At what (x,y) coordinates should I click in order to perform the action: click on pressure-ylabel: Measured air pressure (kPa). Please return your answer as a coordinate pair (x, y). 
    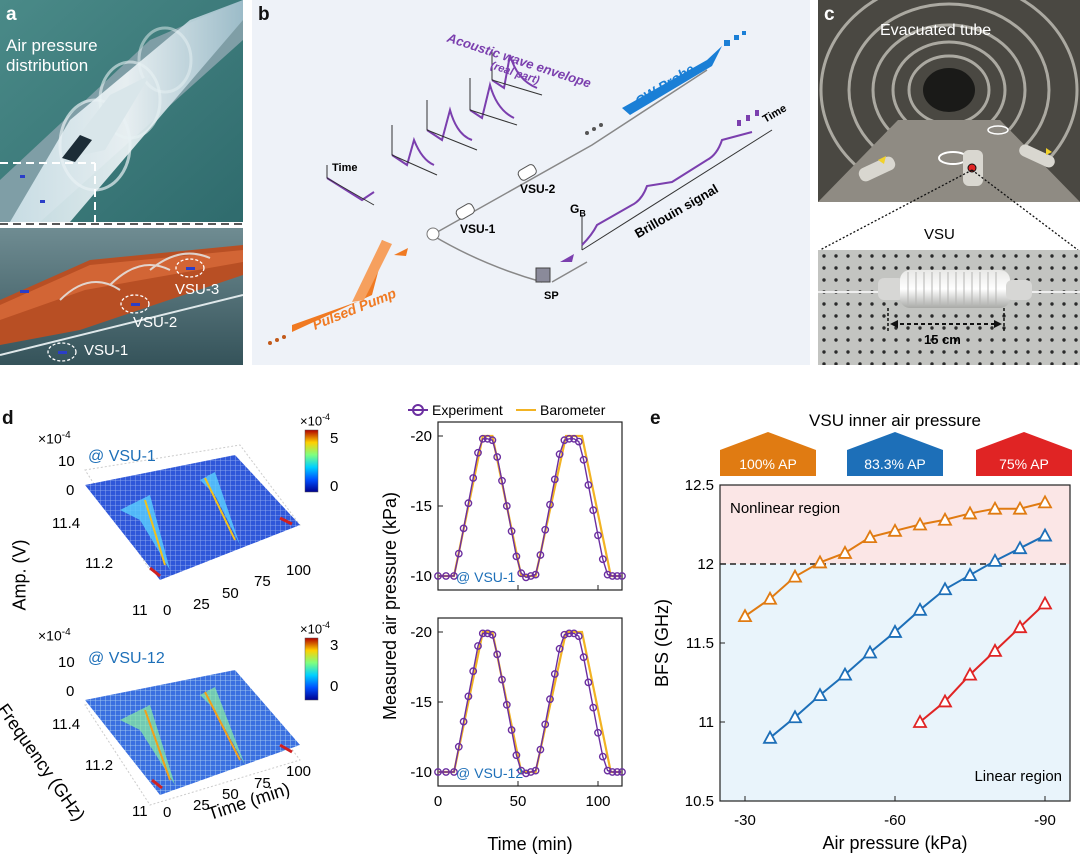
    Looking at the image, I should click on (390, 606).